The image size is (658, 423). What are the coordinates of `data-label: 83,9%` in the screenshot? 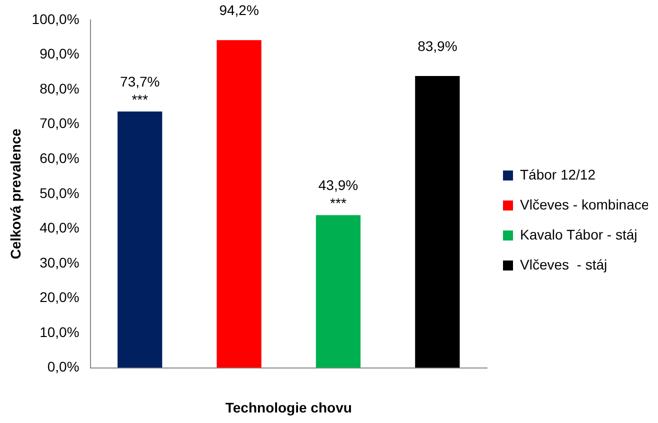 It's located at (438, 46).